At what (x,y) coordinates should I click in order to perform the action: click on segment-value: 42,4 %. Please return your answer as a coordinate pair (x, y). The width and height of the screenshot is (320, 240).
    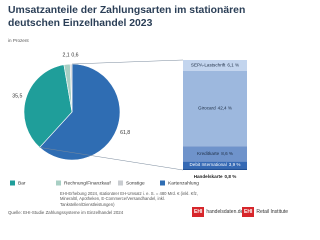
    Looking at the image, I should click on (225, 108).